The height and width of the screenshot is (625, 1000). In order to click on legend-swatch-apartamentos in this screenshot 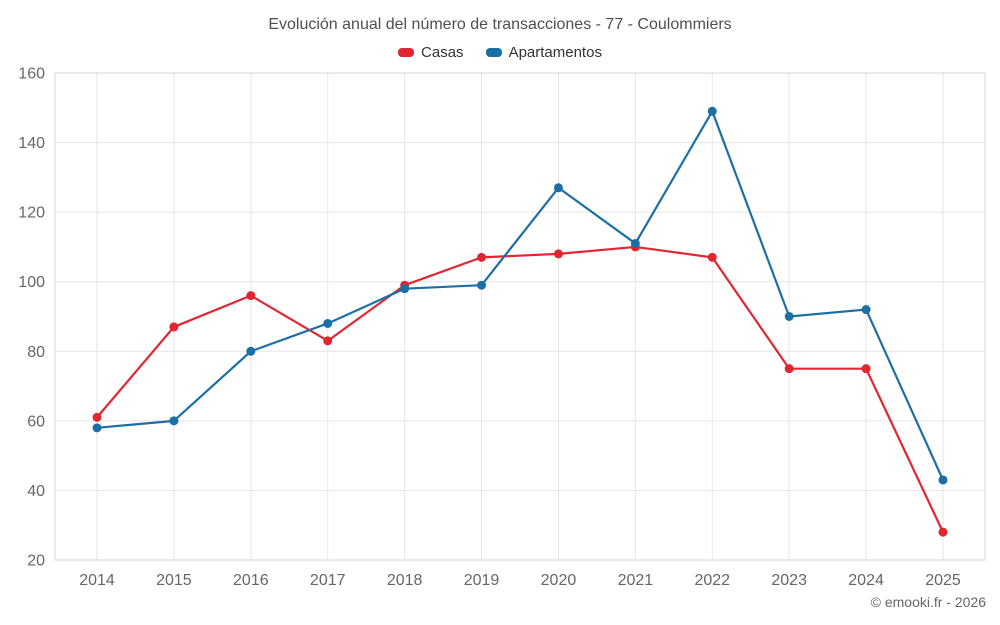, I will do `click(493, 52)`.